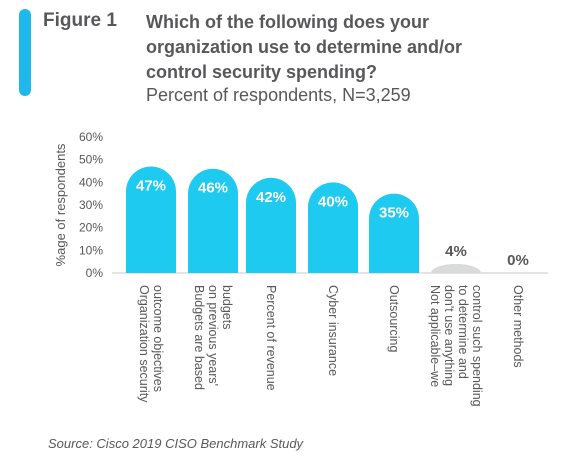  What do you see at coordinates (333, 330) in the screenshot?
I see `x-tick-label: Cyber insurance` at bounding box center [333, 330].